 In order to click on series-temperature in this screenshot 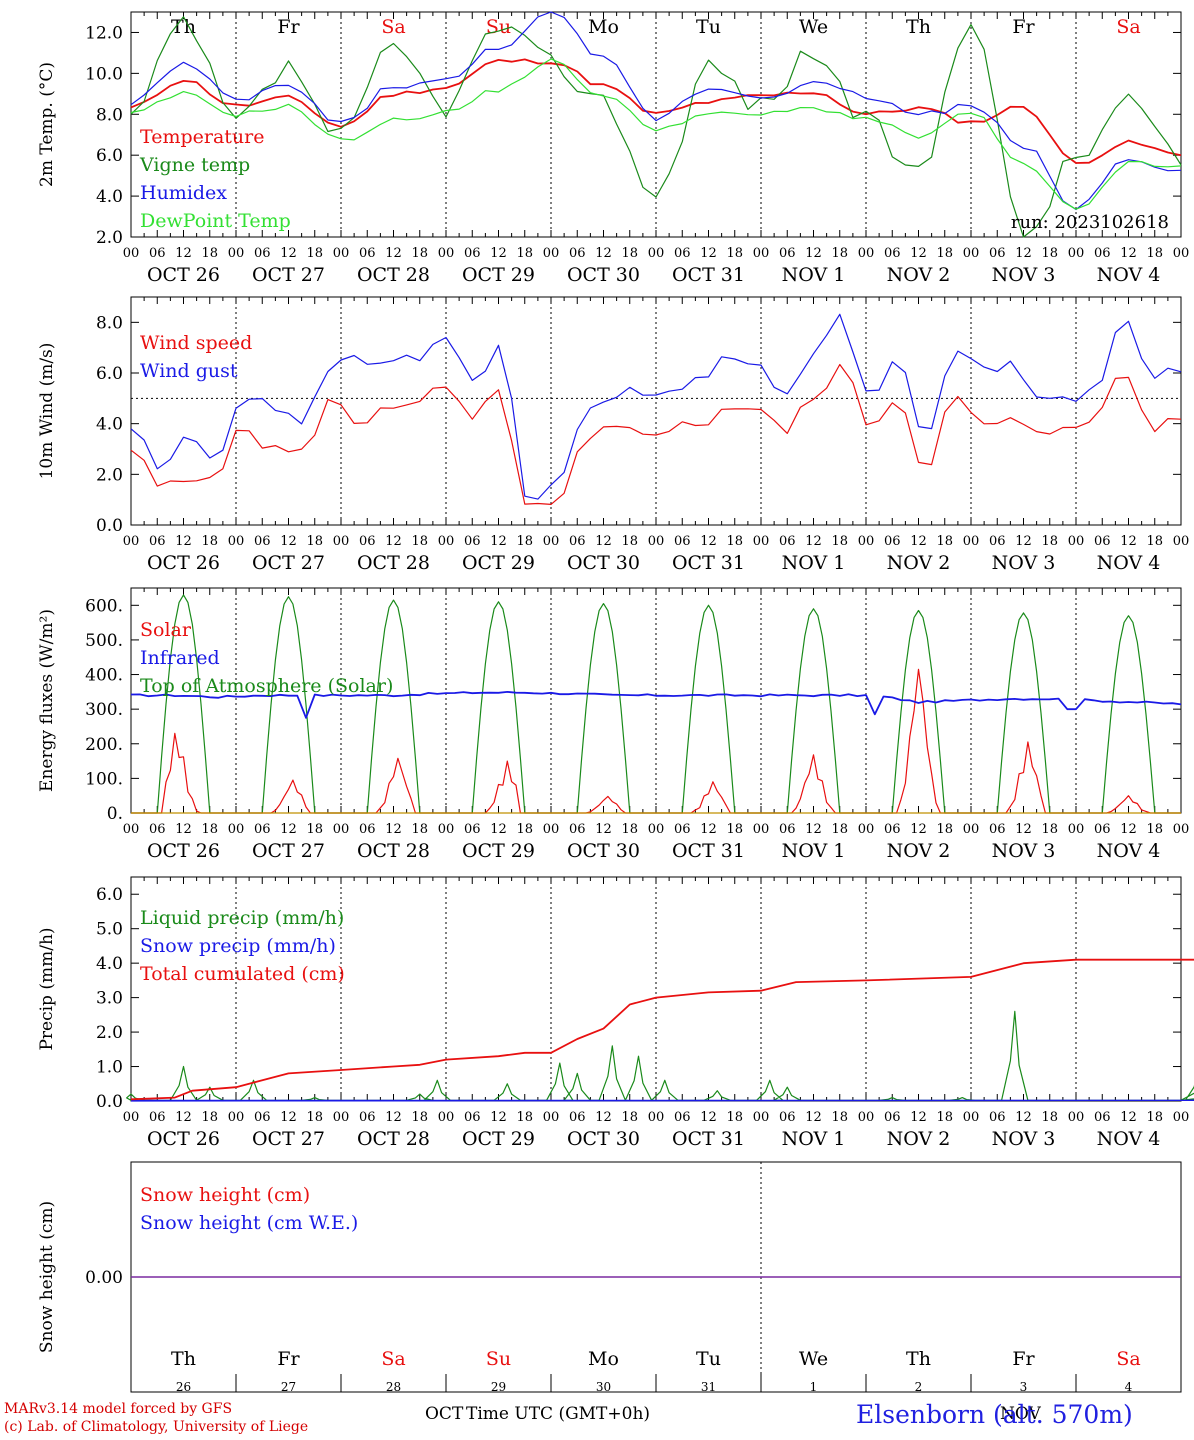, I will do `click(656, 111)`.